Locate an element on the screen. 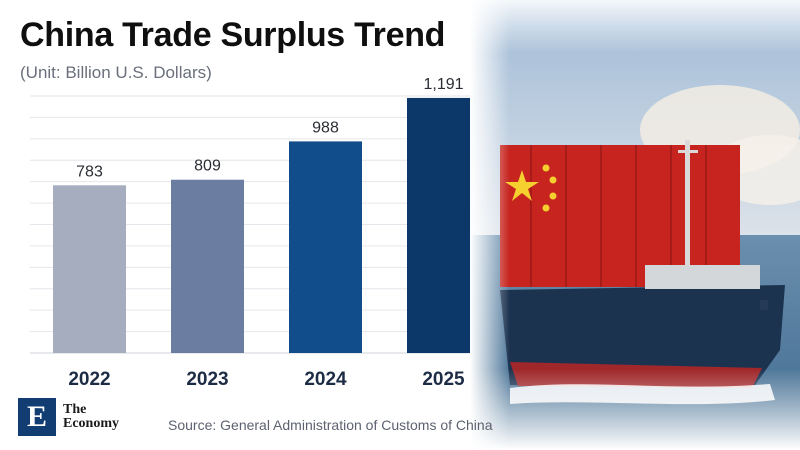  value-label-2025: 1,191 is located at coordinates (443, 84).